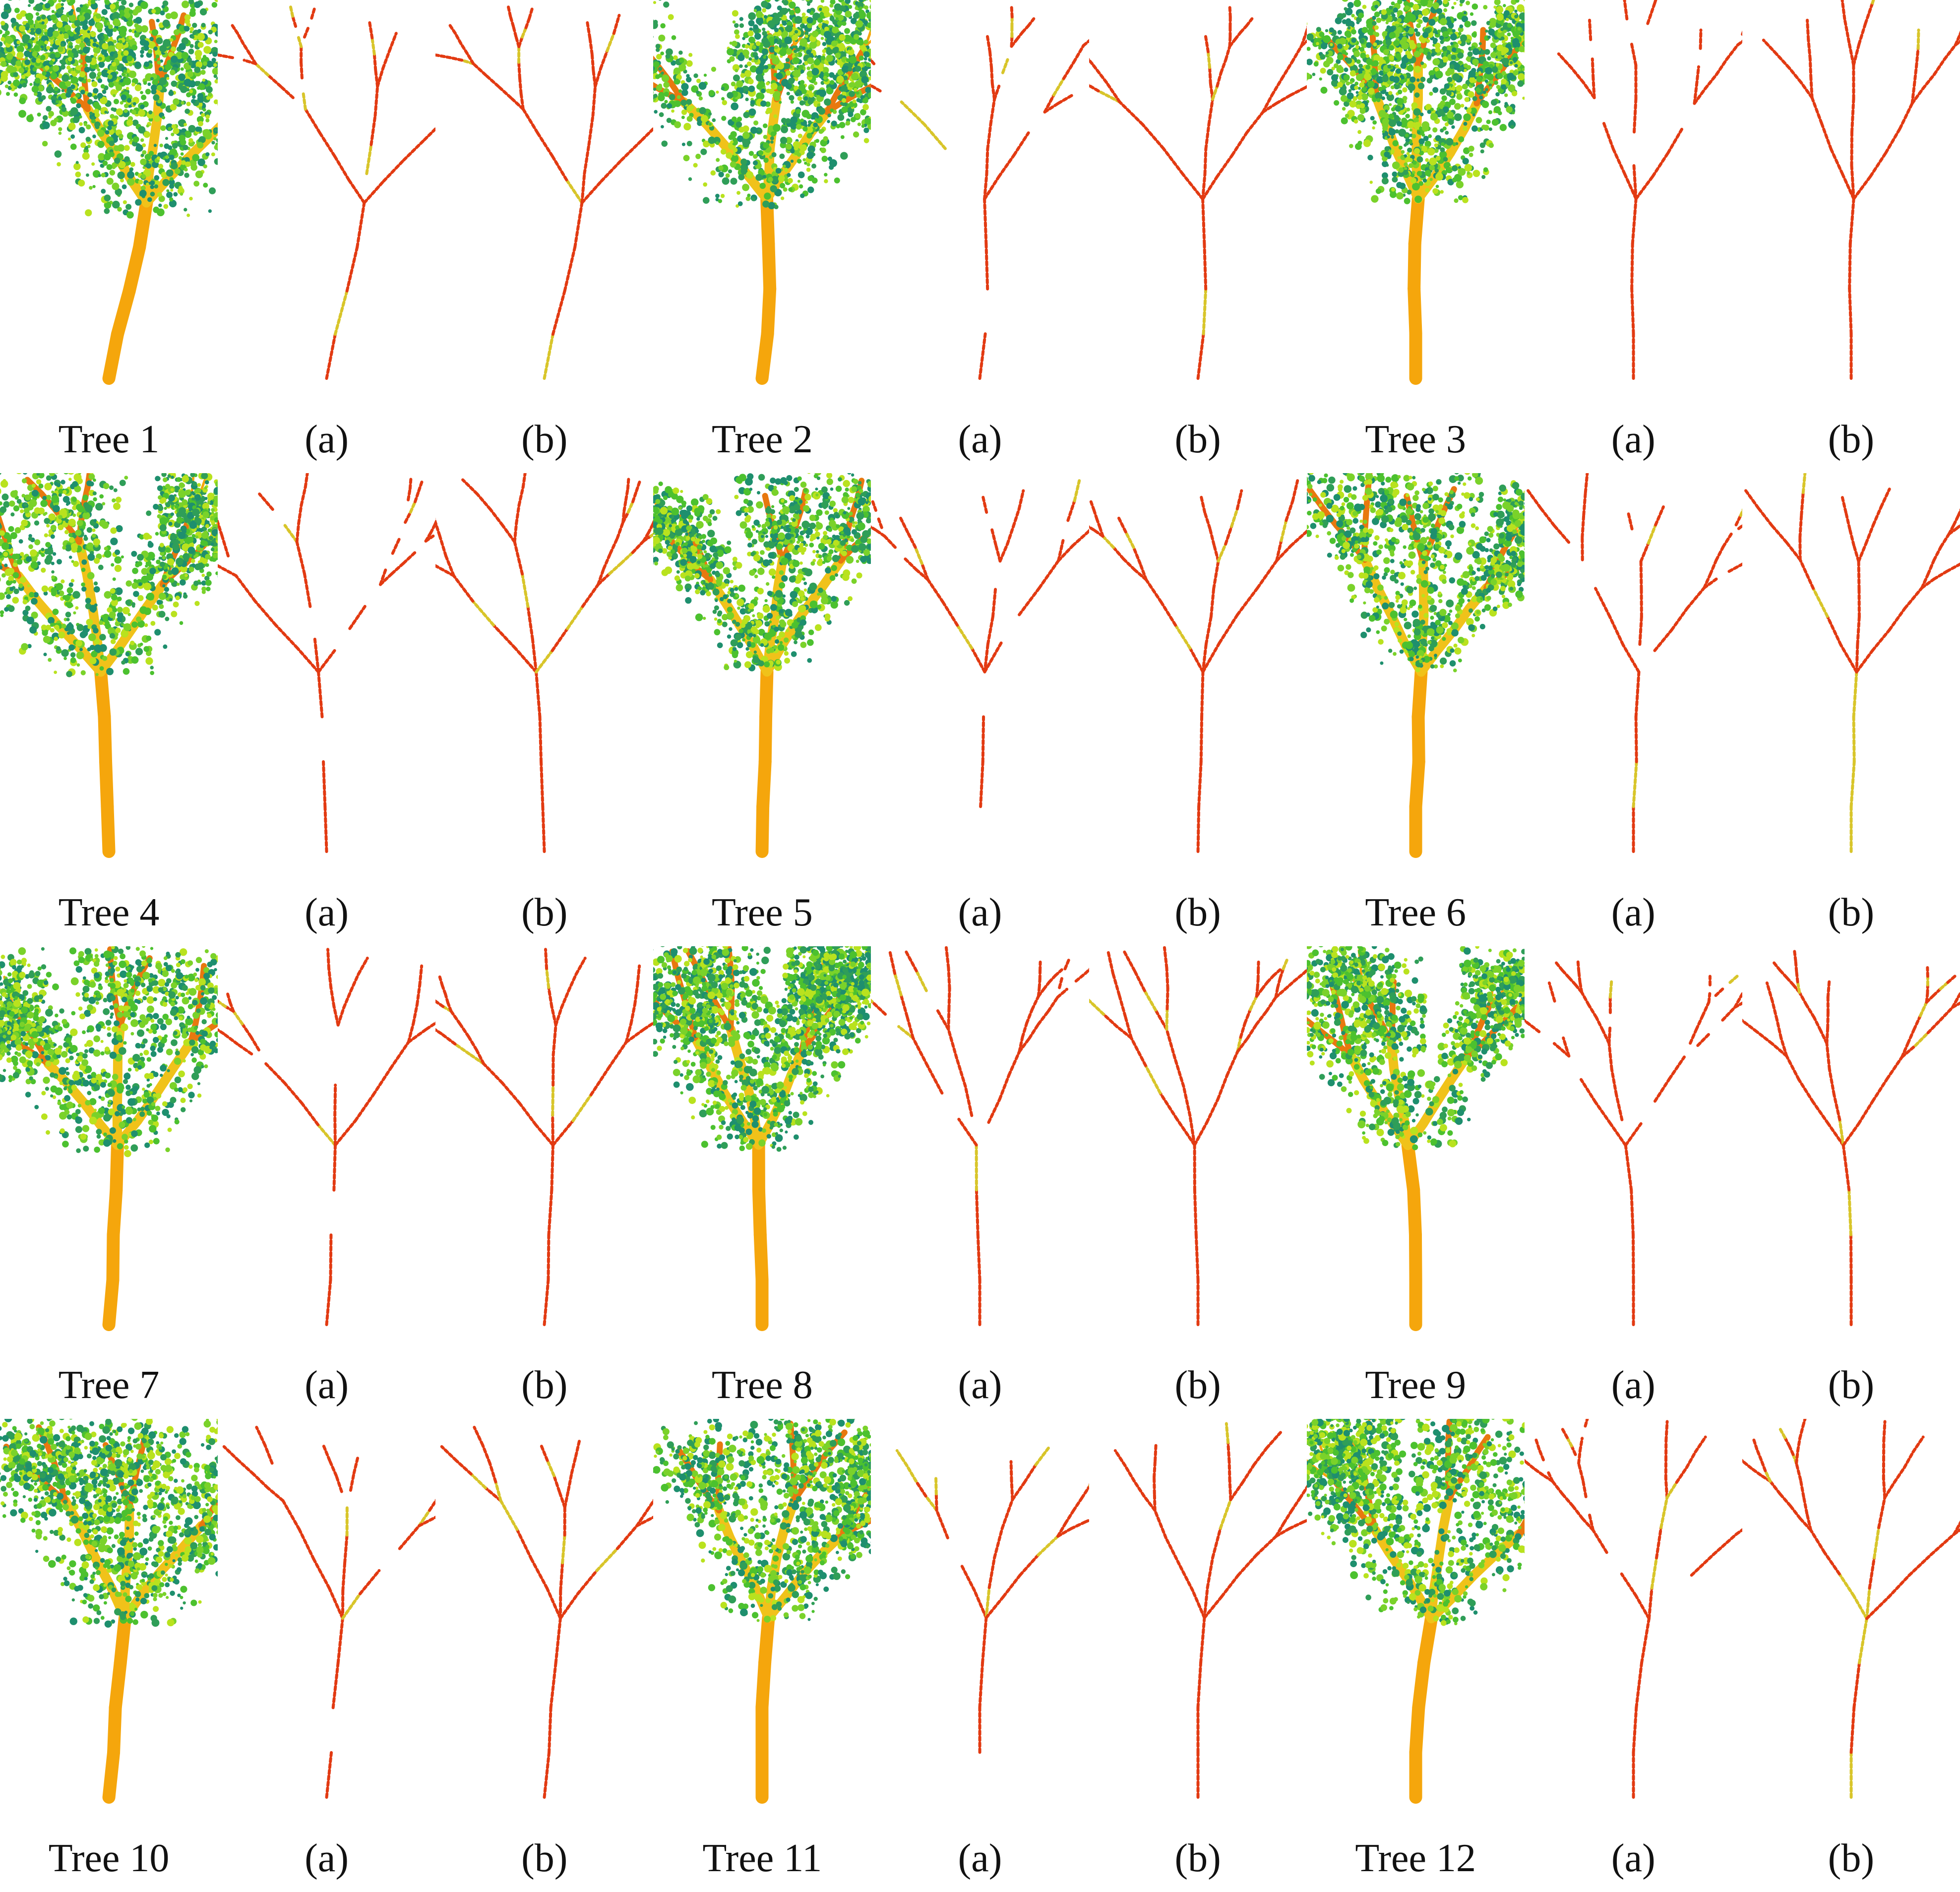 The image size is (1960, 1892). I want to click on panel-caption: Tree 1, so click(109, 439).